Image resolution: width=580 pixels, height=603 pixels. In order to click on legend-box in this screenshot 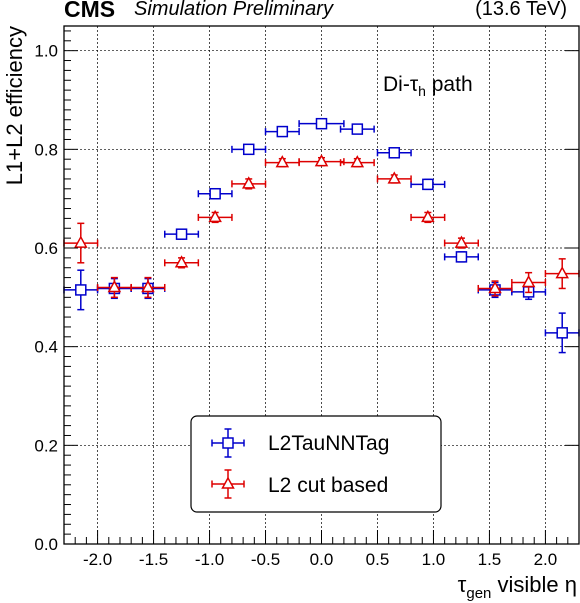, I will do `click(316, 464)`.